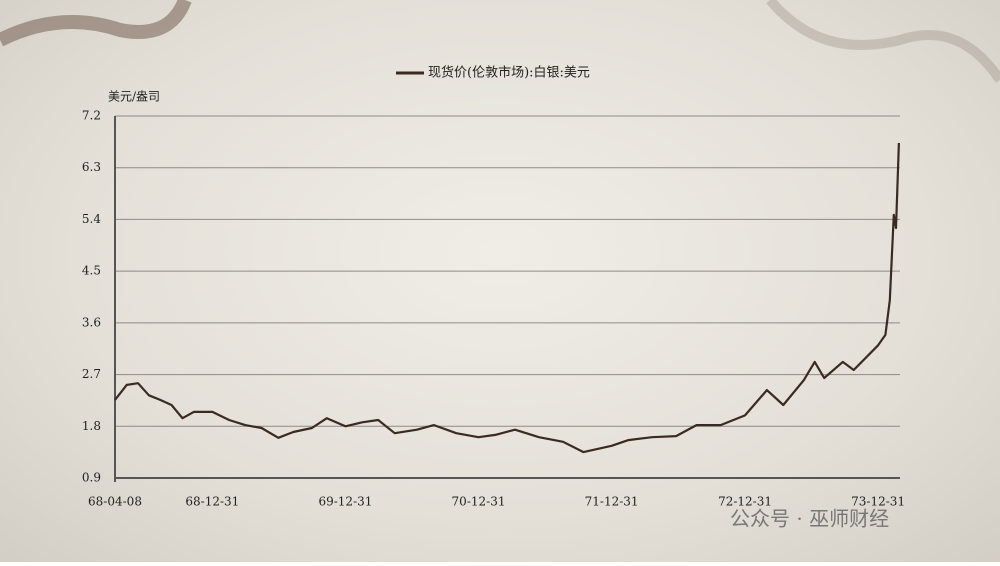 This screenshot has width=1000, height=566. What do you see at coordinates (91, 478) in the screenshot?
I see `y-tick-label: 0.9` at bounding box center [91, 478].